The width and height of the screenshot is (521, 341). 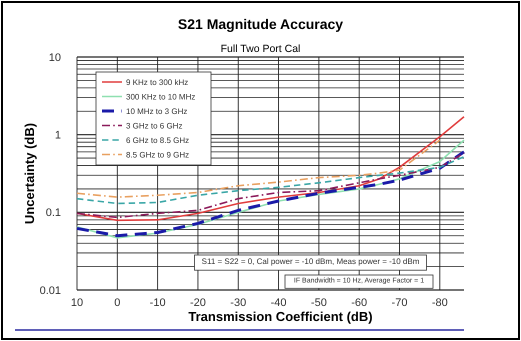 What do you see at coordinates (158, 303) in the screenshot?
I see `x-tick-label: -10` at bounding box center [158, 303].